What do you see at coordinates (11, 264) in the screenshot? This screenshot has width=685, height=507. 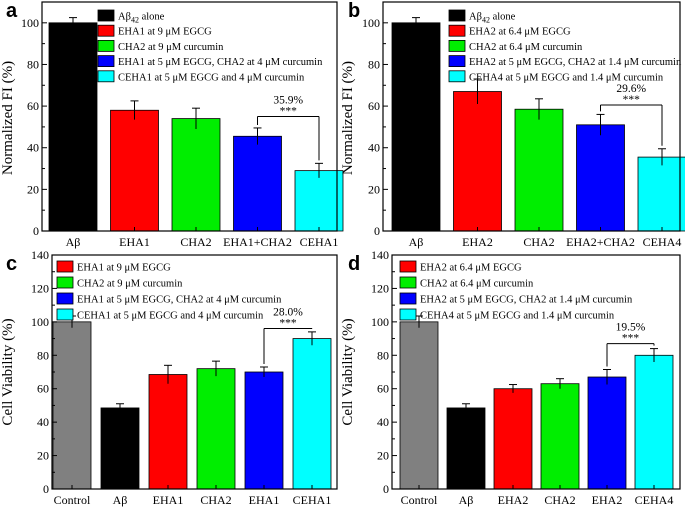 I see `panel-letter: c` at bounding box center [11, 264].